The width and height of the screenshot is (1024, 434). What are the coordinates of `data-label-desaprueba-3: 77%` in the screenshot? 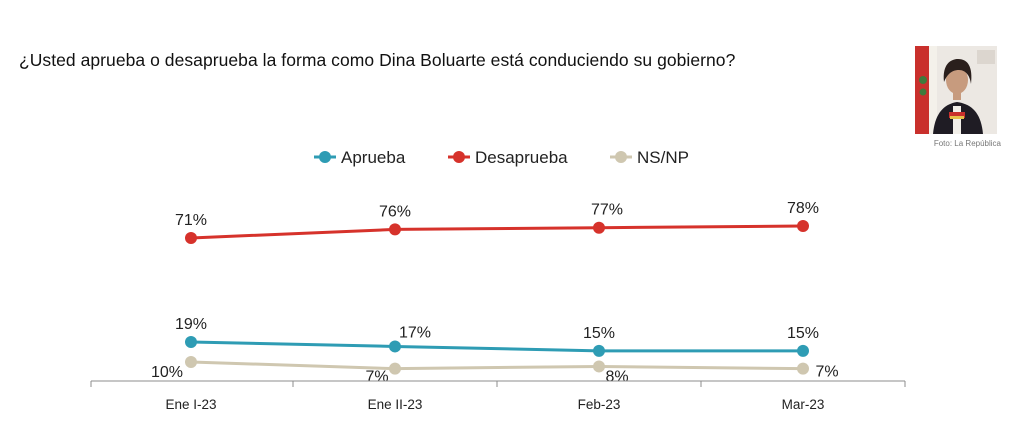 It's located at (607, 210).